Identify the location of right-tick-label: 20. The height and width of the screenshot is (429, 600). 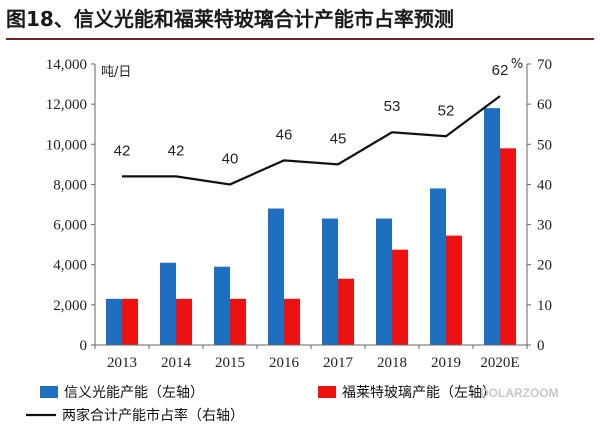
(544, 266).